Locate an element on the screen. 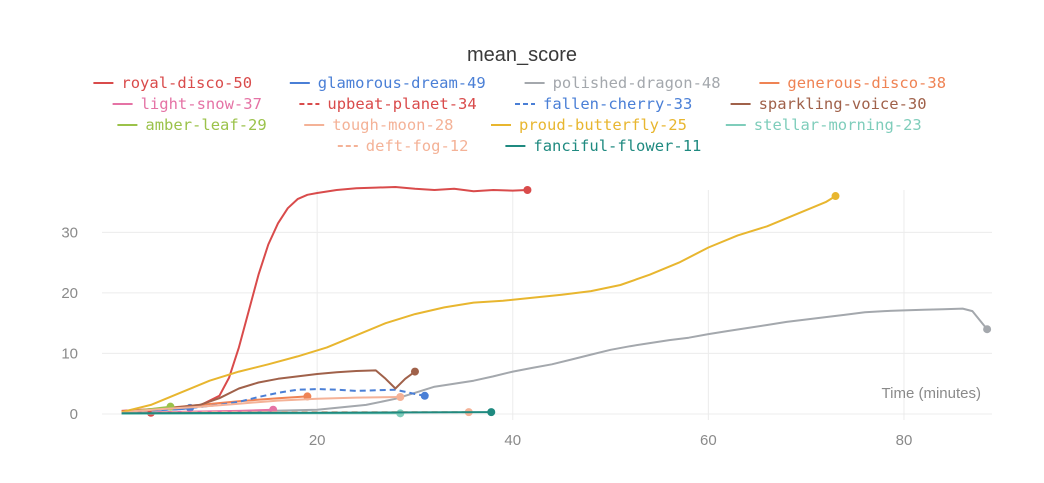 This screenshot has width=1044, height=483. y-tick-label: 0 is located at coordinates (74, 414).